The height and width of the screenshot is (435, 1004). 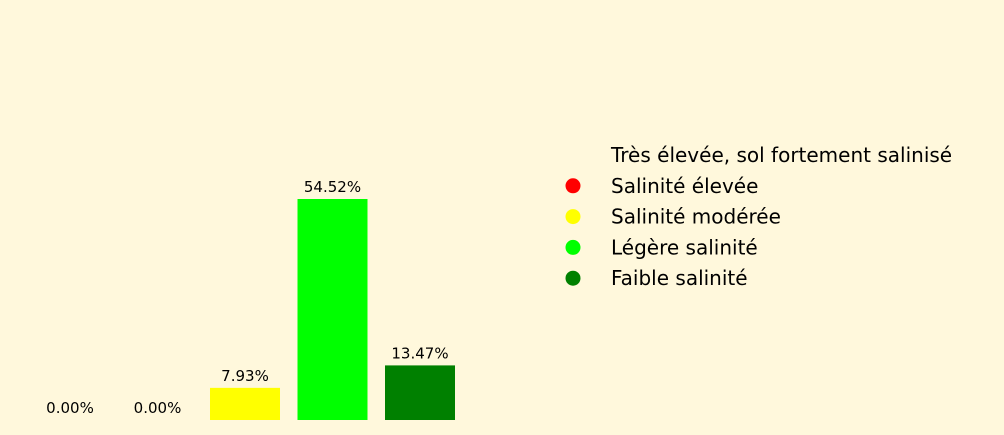 What do you see at coordinates (332, 187) in the screenshot?
I see `bar-data-label-4: 54.52%` at bounding box center [332, 187].